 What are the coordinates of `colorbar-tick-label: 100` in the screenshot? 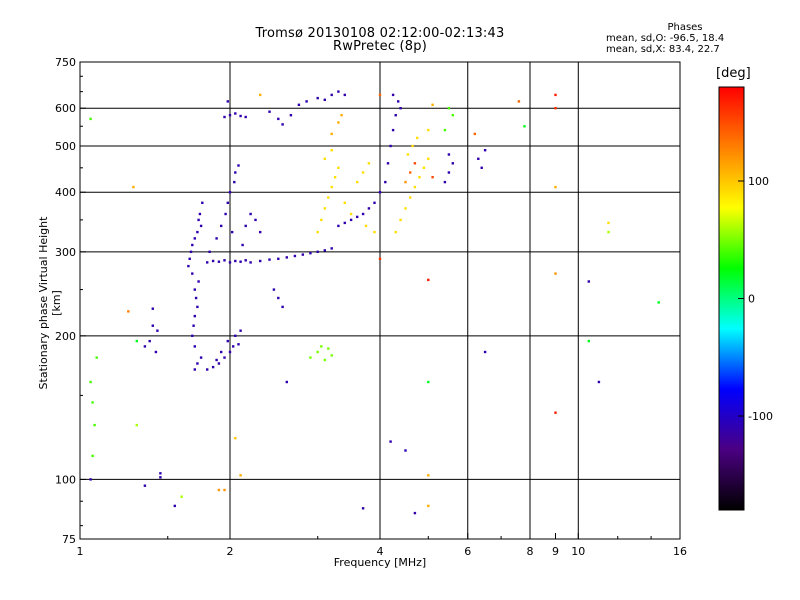 It's located at (758, 181).